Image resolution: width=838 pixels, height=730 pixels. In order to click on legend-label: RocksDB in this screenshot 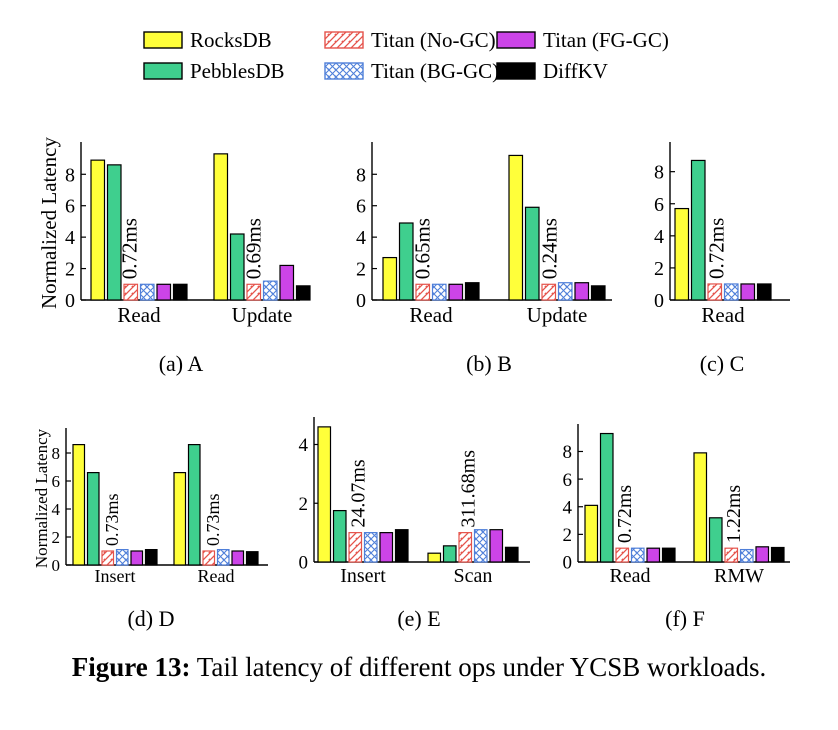, I will do `click(231, 40)`.